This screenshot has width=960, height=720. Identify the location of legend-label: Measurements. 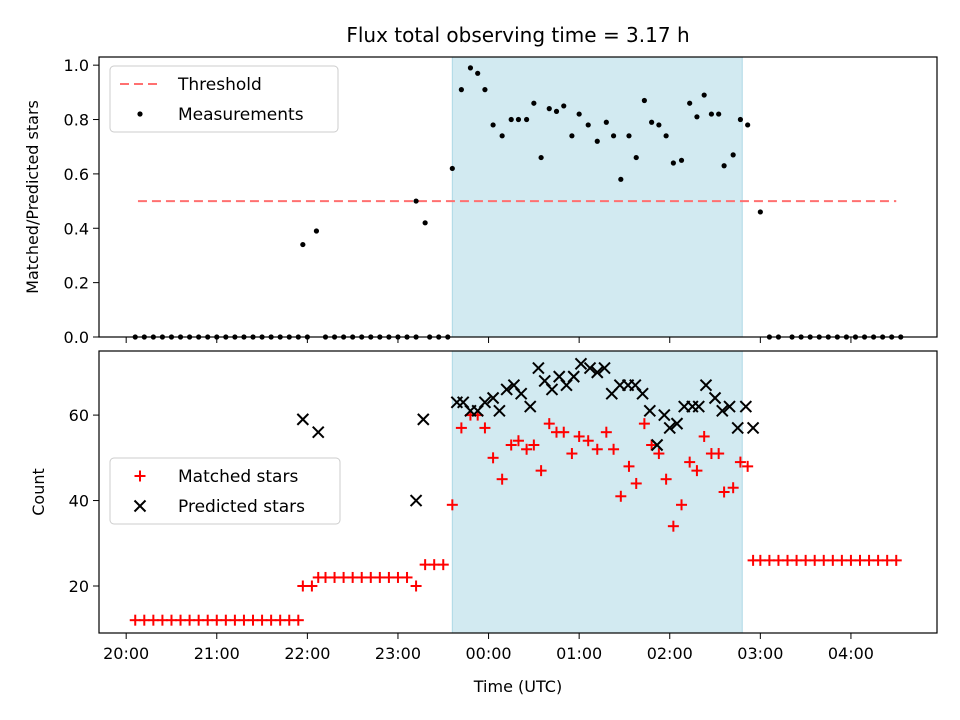
(241, 115).